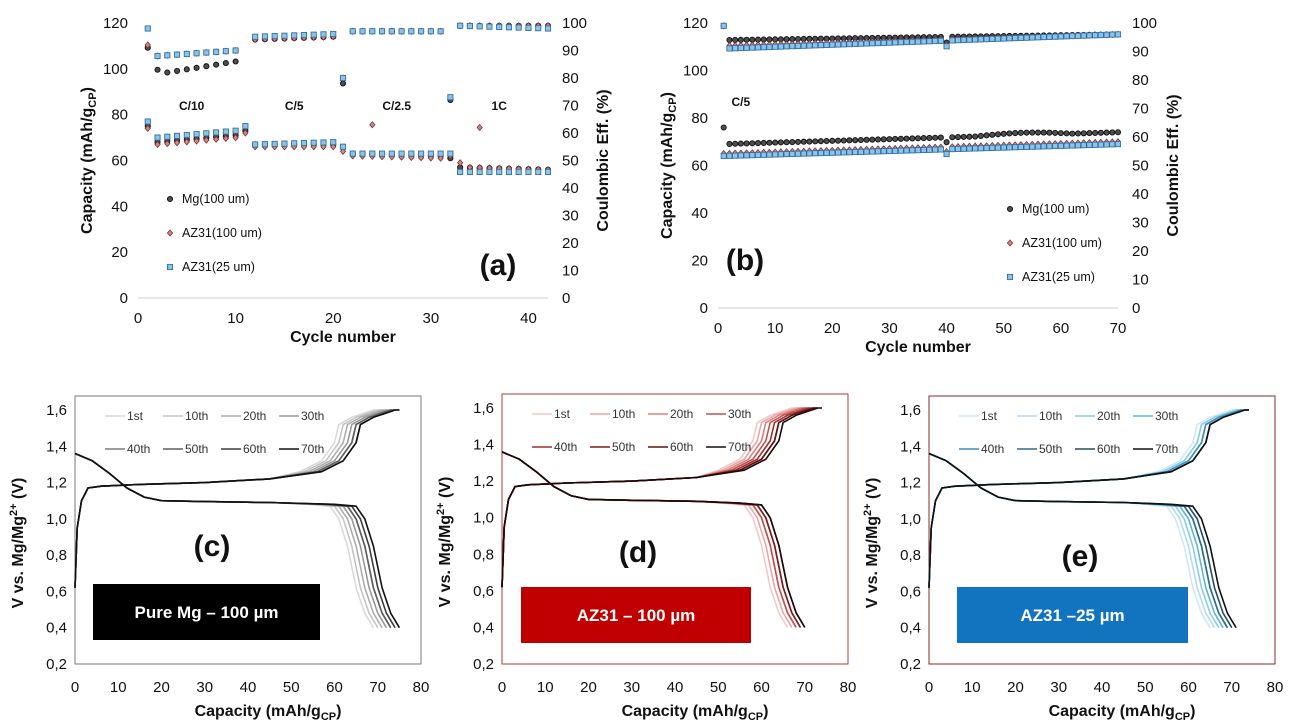  I want to click on legend-label: 30th, so click(1166, 416).